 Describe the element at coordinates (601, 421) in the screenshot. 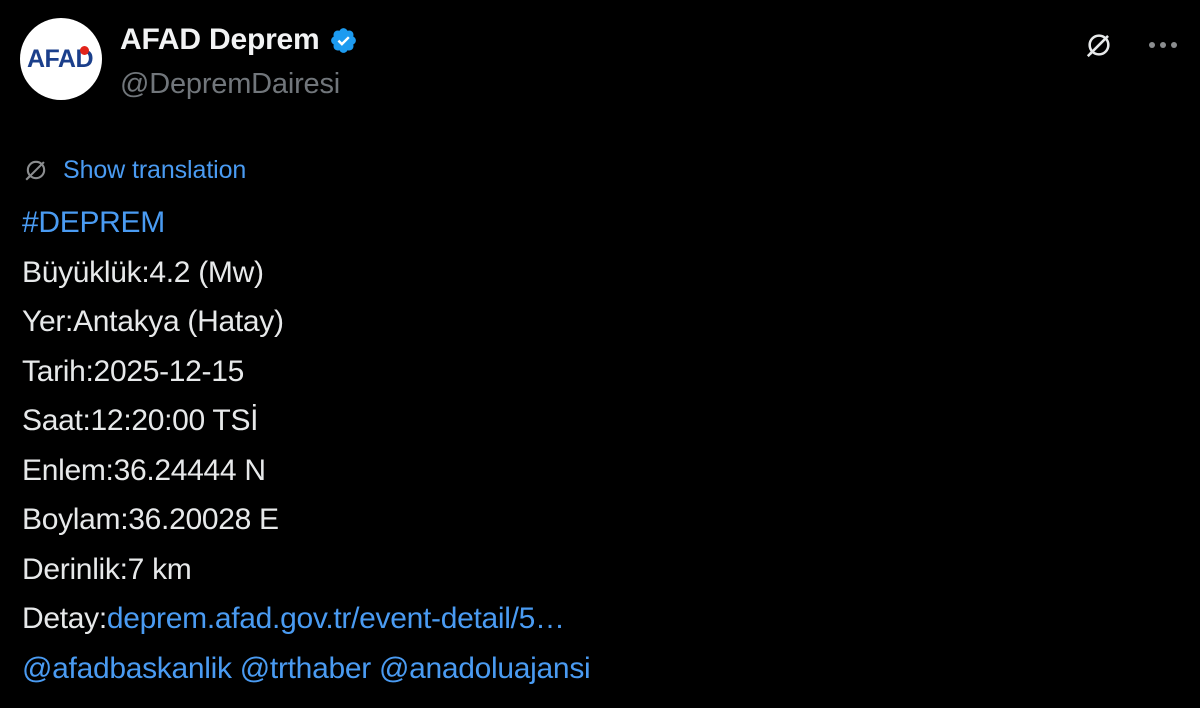

I see `tweet-line: Saat:12:20:00 TSİ` at that location.